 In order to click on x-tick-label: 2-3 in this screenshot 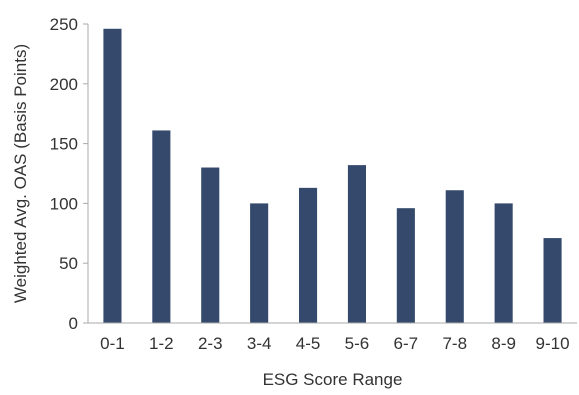, I will do `click(210, 343)`.